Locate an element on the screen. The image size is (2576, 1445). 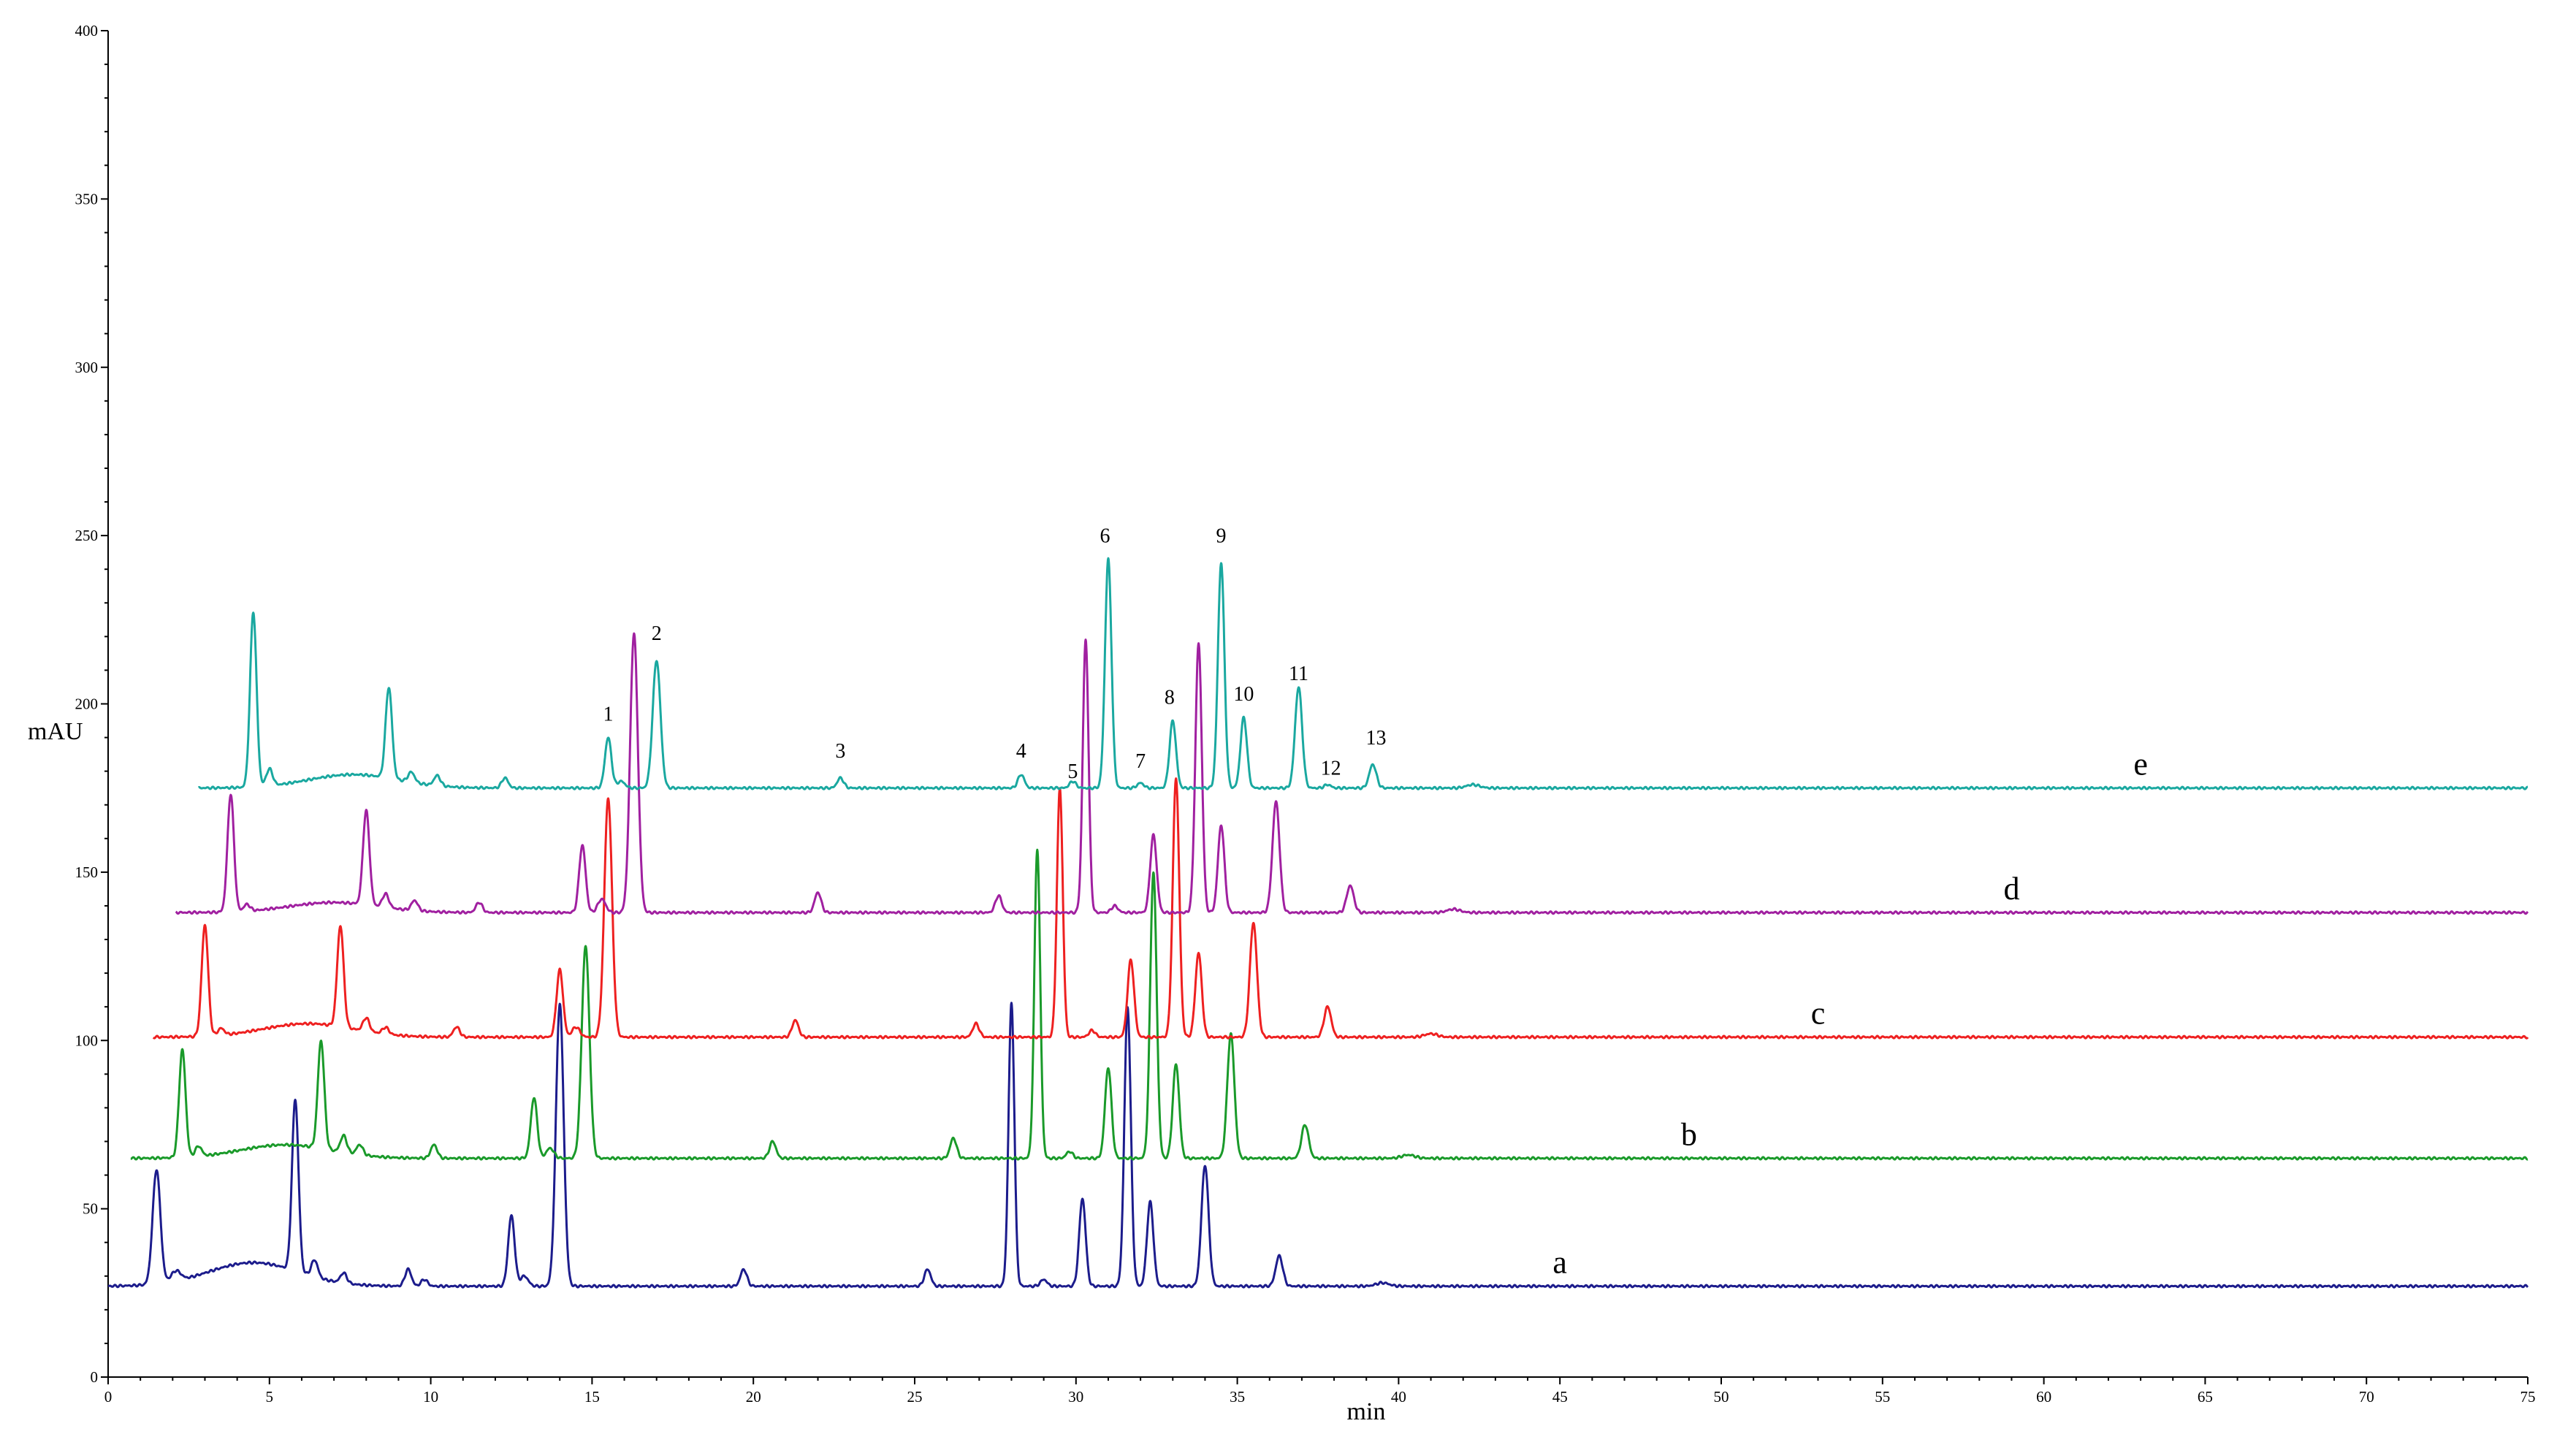
y-tick-label: 50 is located at coordinates (91, 1209).